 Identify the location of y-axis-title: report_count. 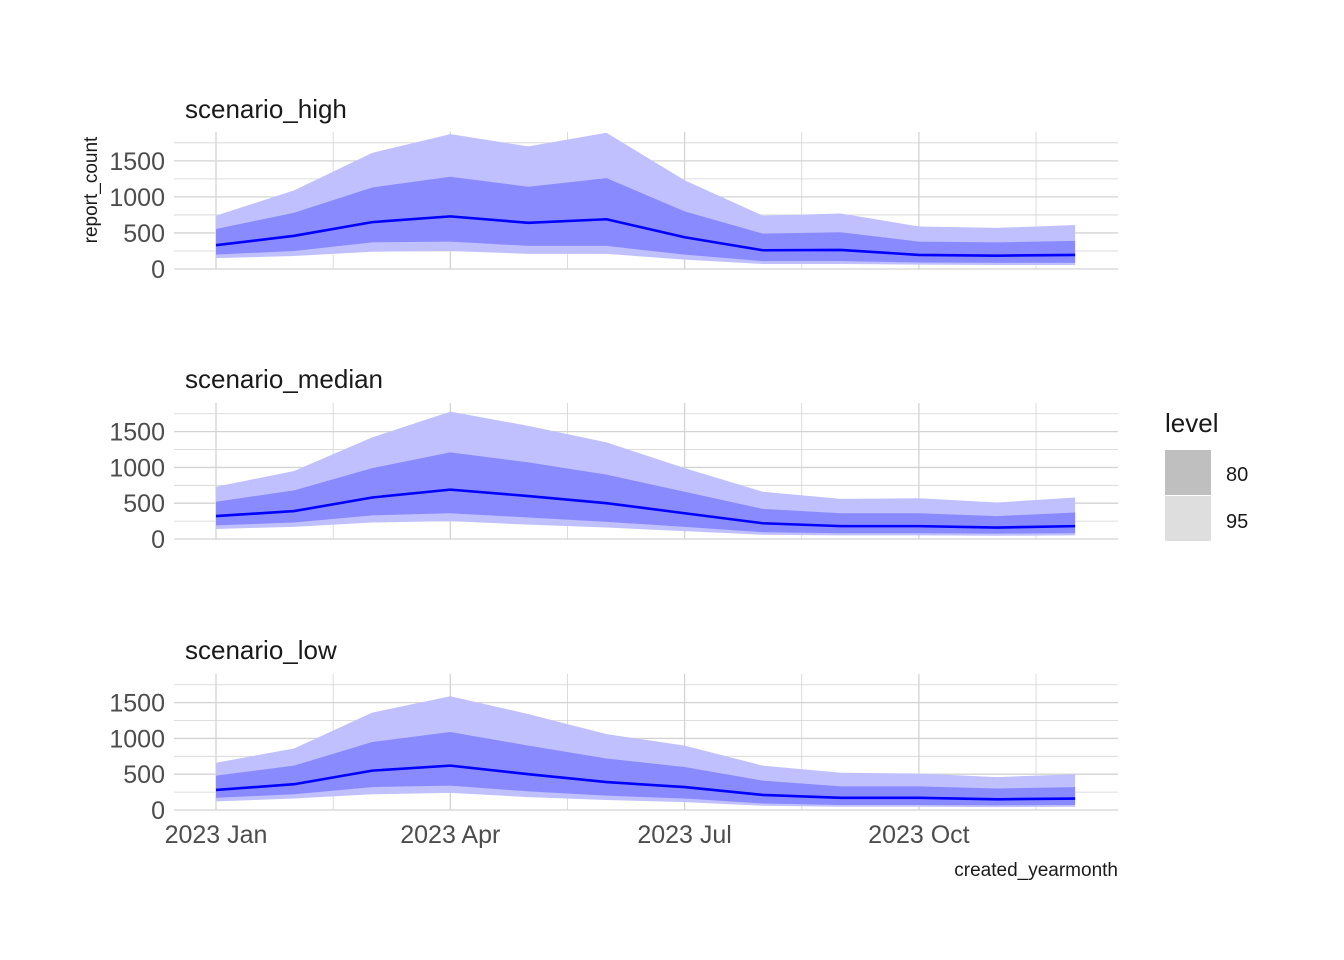
(91, 189).